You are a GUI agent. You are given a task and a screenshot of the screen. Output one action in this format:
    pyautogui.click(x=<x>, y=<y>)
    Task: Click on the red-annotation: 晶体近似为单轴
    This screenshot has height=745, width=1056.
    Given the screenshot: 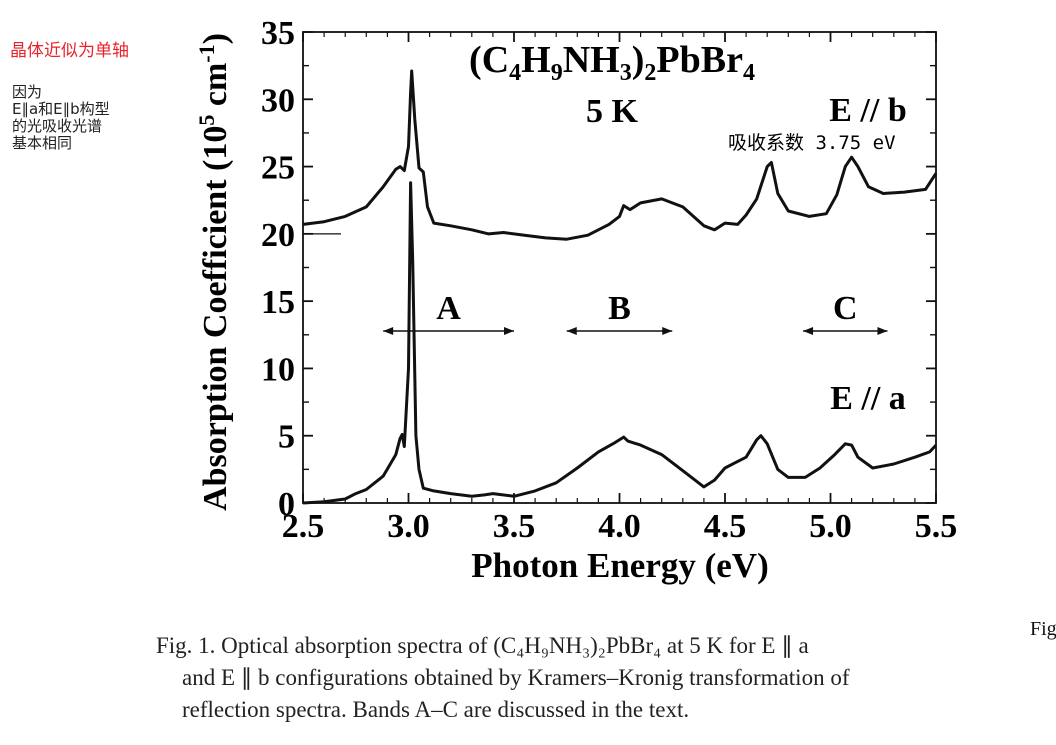 What is the action you would take?
    pyautogui.click(x=69, y=51)
    